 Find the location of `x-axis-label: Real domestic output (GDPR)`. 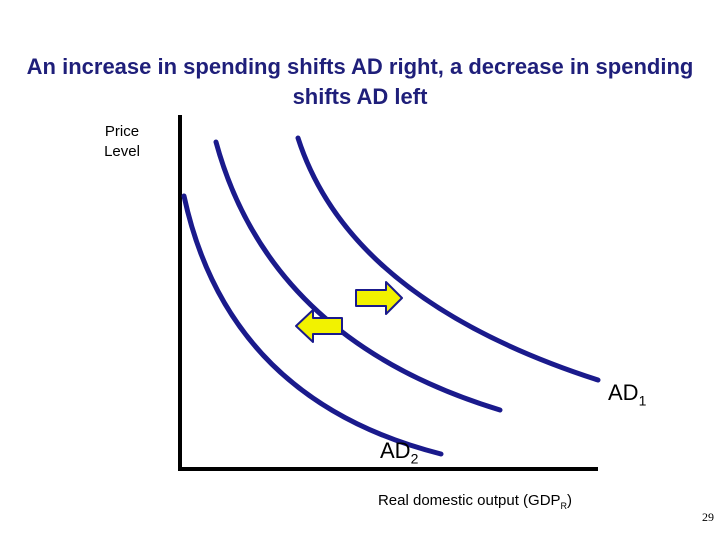

x-axis-label: Real domestic output (GDPR) is located at coordinates (475, 501).